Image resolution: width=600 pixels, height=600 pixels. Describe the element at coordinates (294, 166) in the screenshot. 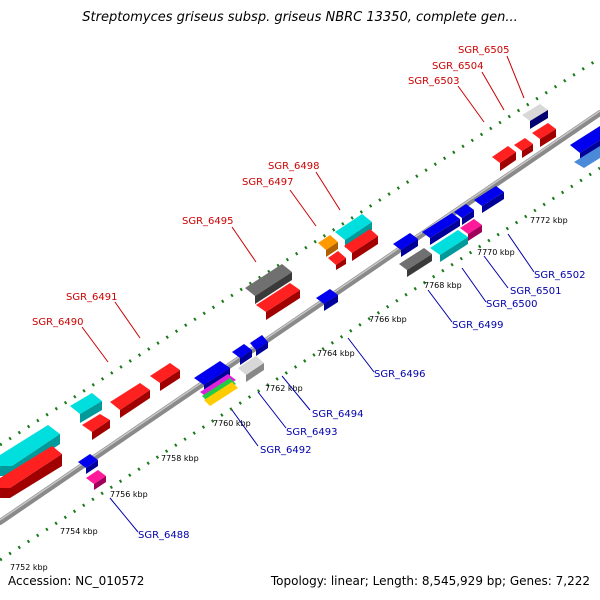

I see `gene-label: SGR_6498` at that location.